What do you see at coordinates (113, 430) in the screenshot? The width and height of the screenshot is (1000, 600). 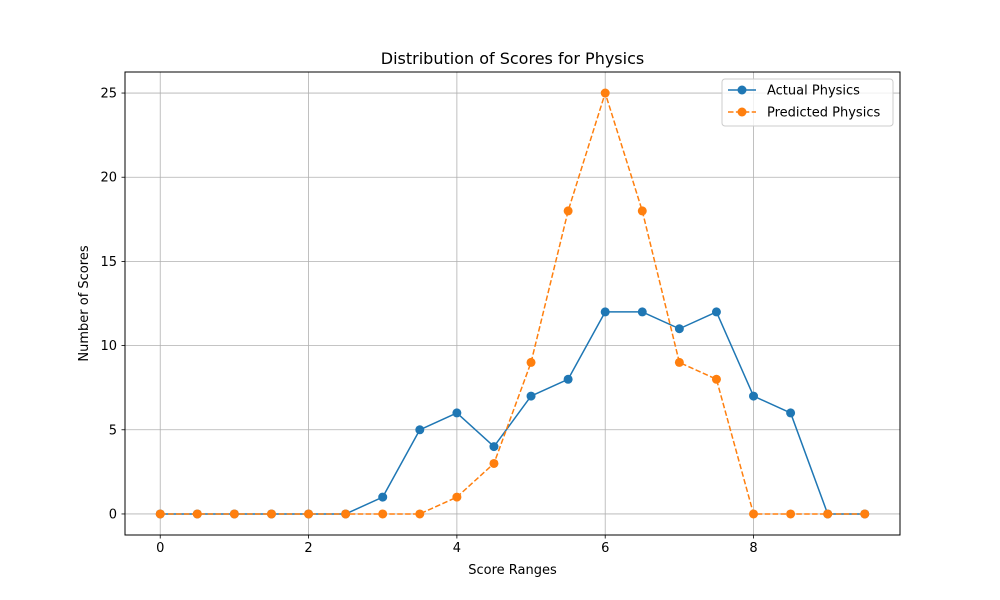 I see `y-tick-label: 5` at bounding box center [113, 430].